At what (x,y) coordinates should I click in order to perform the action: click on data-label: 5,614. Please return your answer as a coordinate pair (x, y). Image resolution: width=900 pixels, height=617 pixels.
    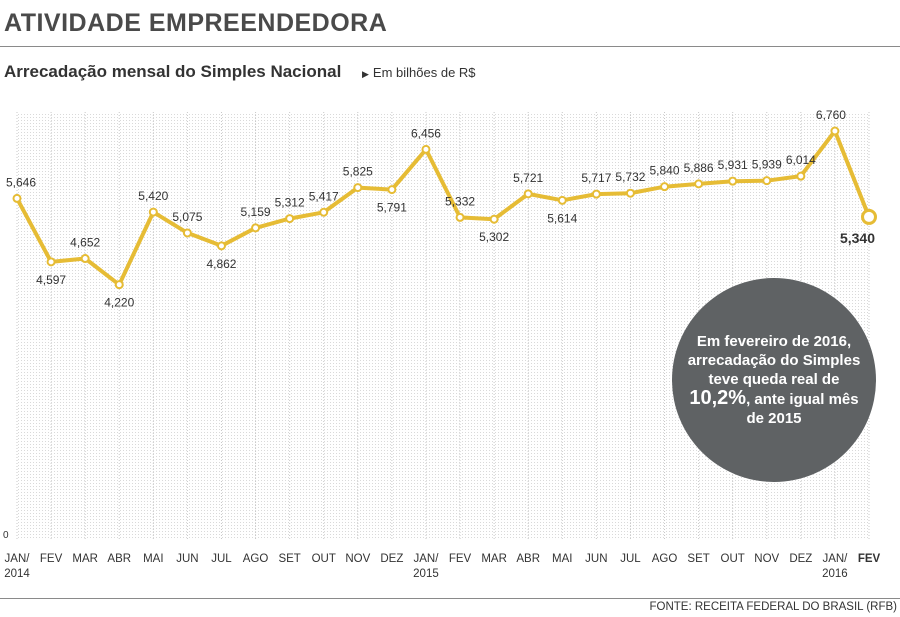
    Looking at the image, I should click on (562, 218).